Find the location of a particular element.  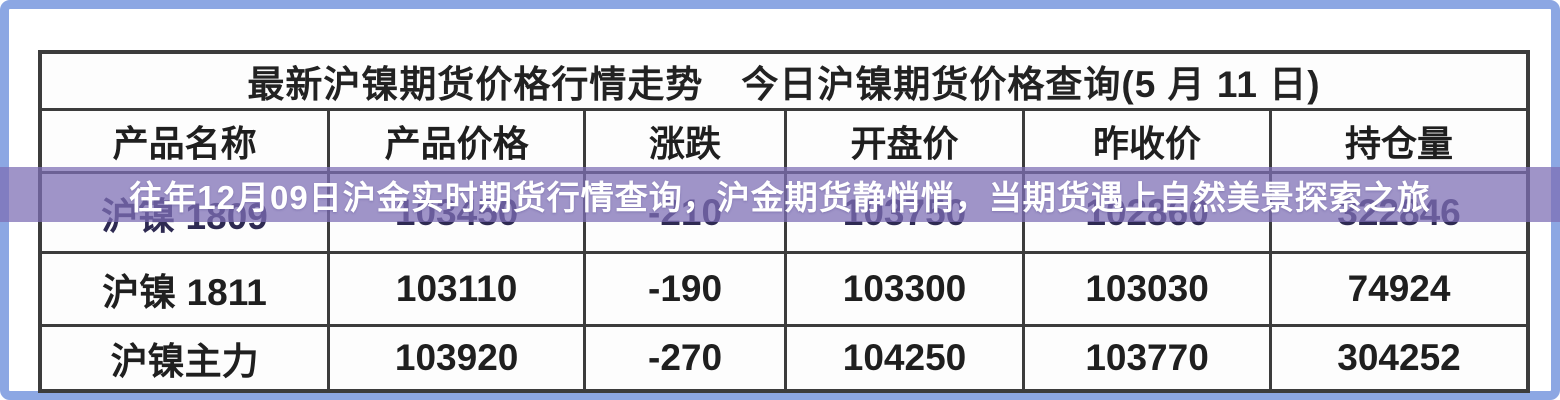

table-title: 最新沪镍期货价格行情走势 今日沪镍期货价格查询(5 月 11 日) is located at coordinates (784, 80).